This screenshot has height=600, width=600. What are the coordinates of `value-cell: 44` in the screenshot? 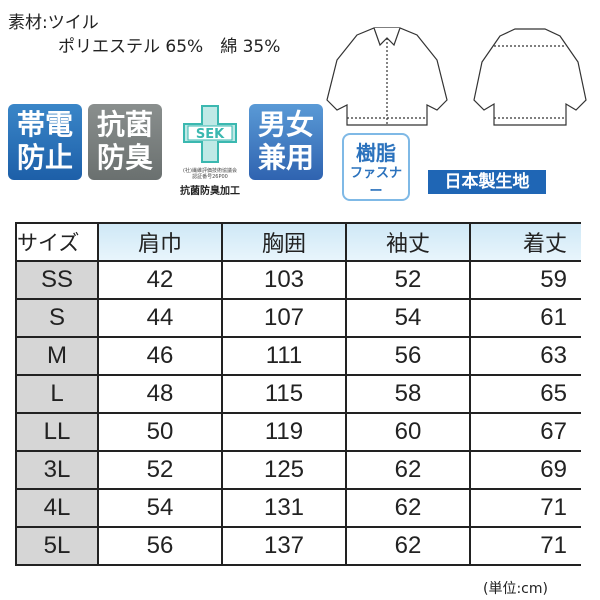 It's located at (160, 318).